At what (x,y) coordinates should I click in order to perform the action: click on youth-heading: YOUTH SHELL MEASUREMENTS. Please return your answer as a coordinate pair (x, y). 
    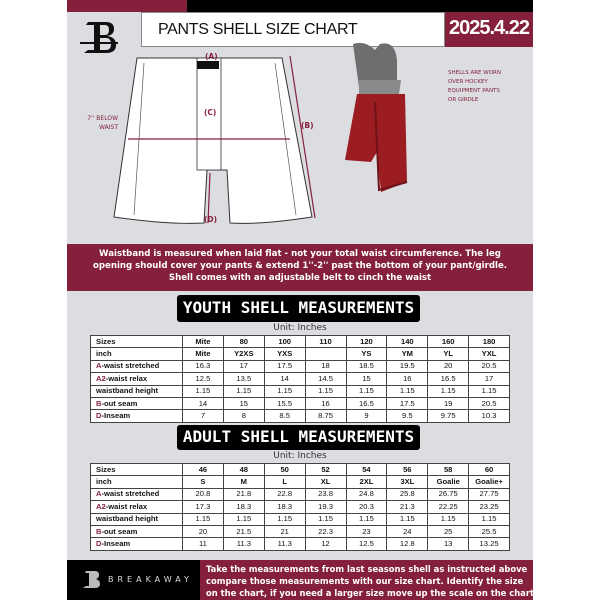
    Looking at the image, I should click on (298, 308).